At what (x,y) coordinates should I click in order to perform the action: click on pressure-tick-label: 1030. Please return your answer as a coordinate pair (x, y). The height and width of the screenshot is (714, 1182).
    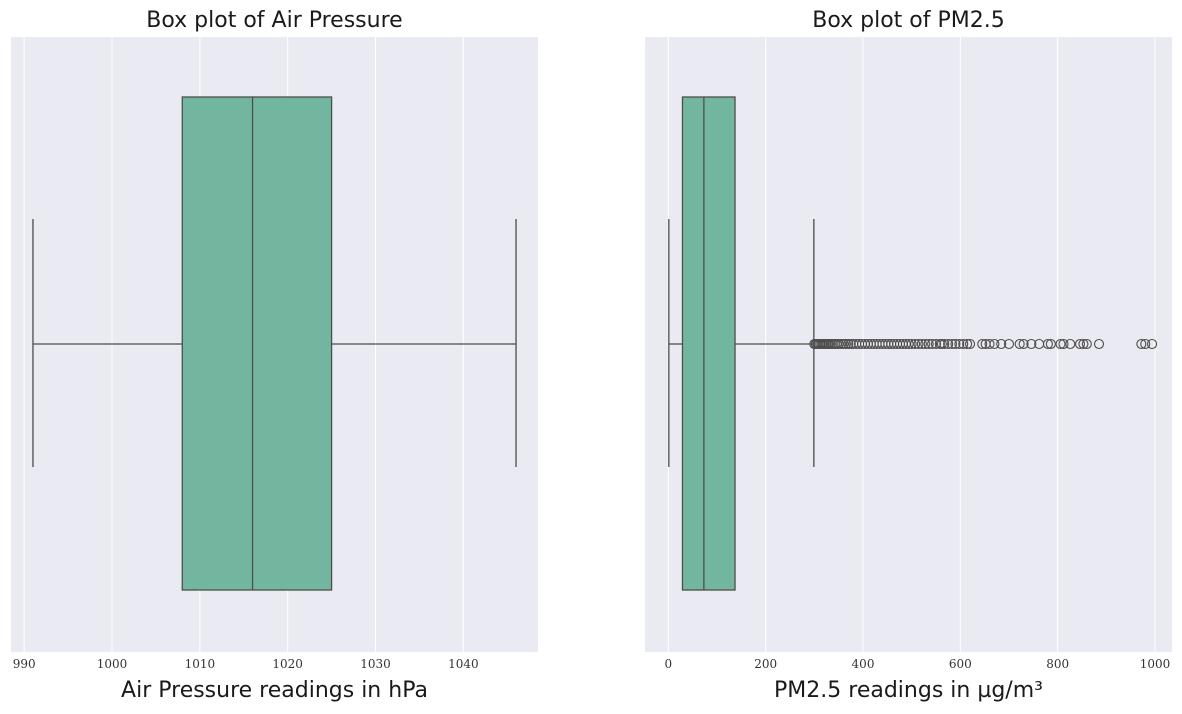
    Looking at the image, I should click on (375, 664).